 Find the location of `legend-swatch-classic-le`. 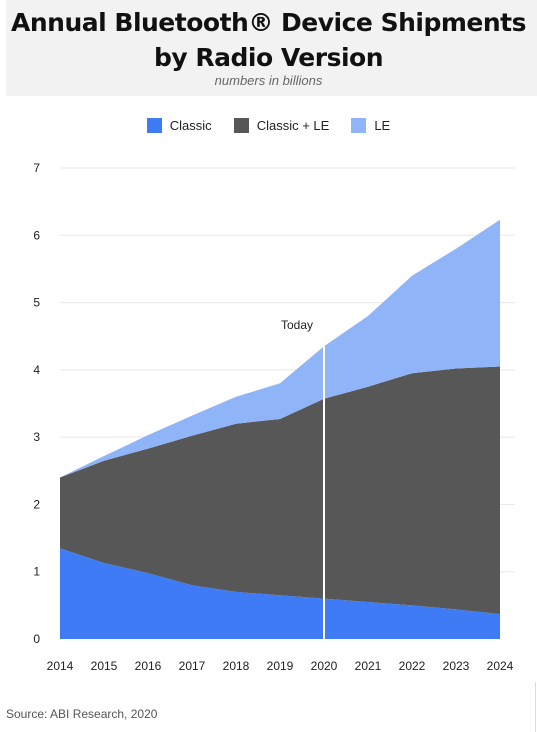

legend-swatch-classic-le is located at coordinates (241, 125).